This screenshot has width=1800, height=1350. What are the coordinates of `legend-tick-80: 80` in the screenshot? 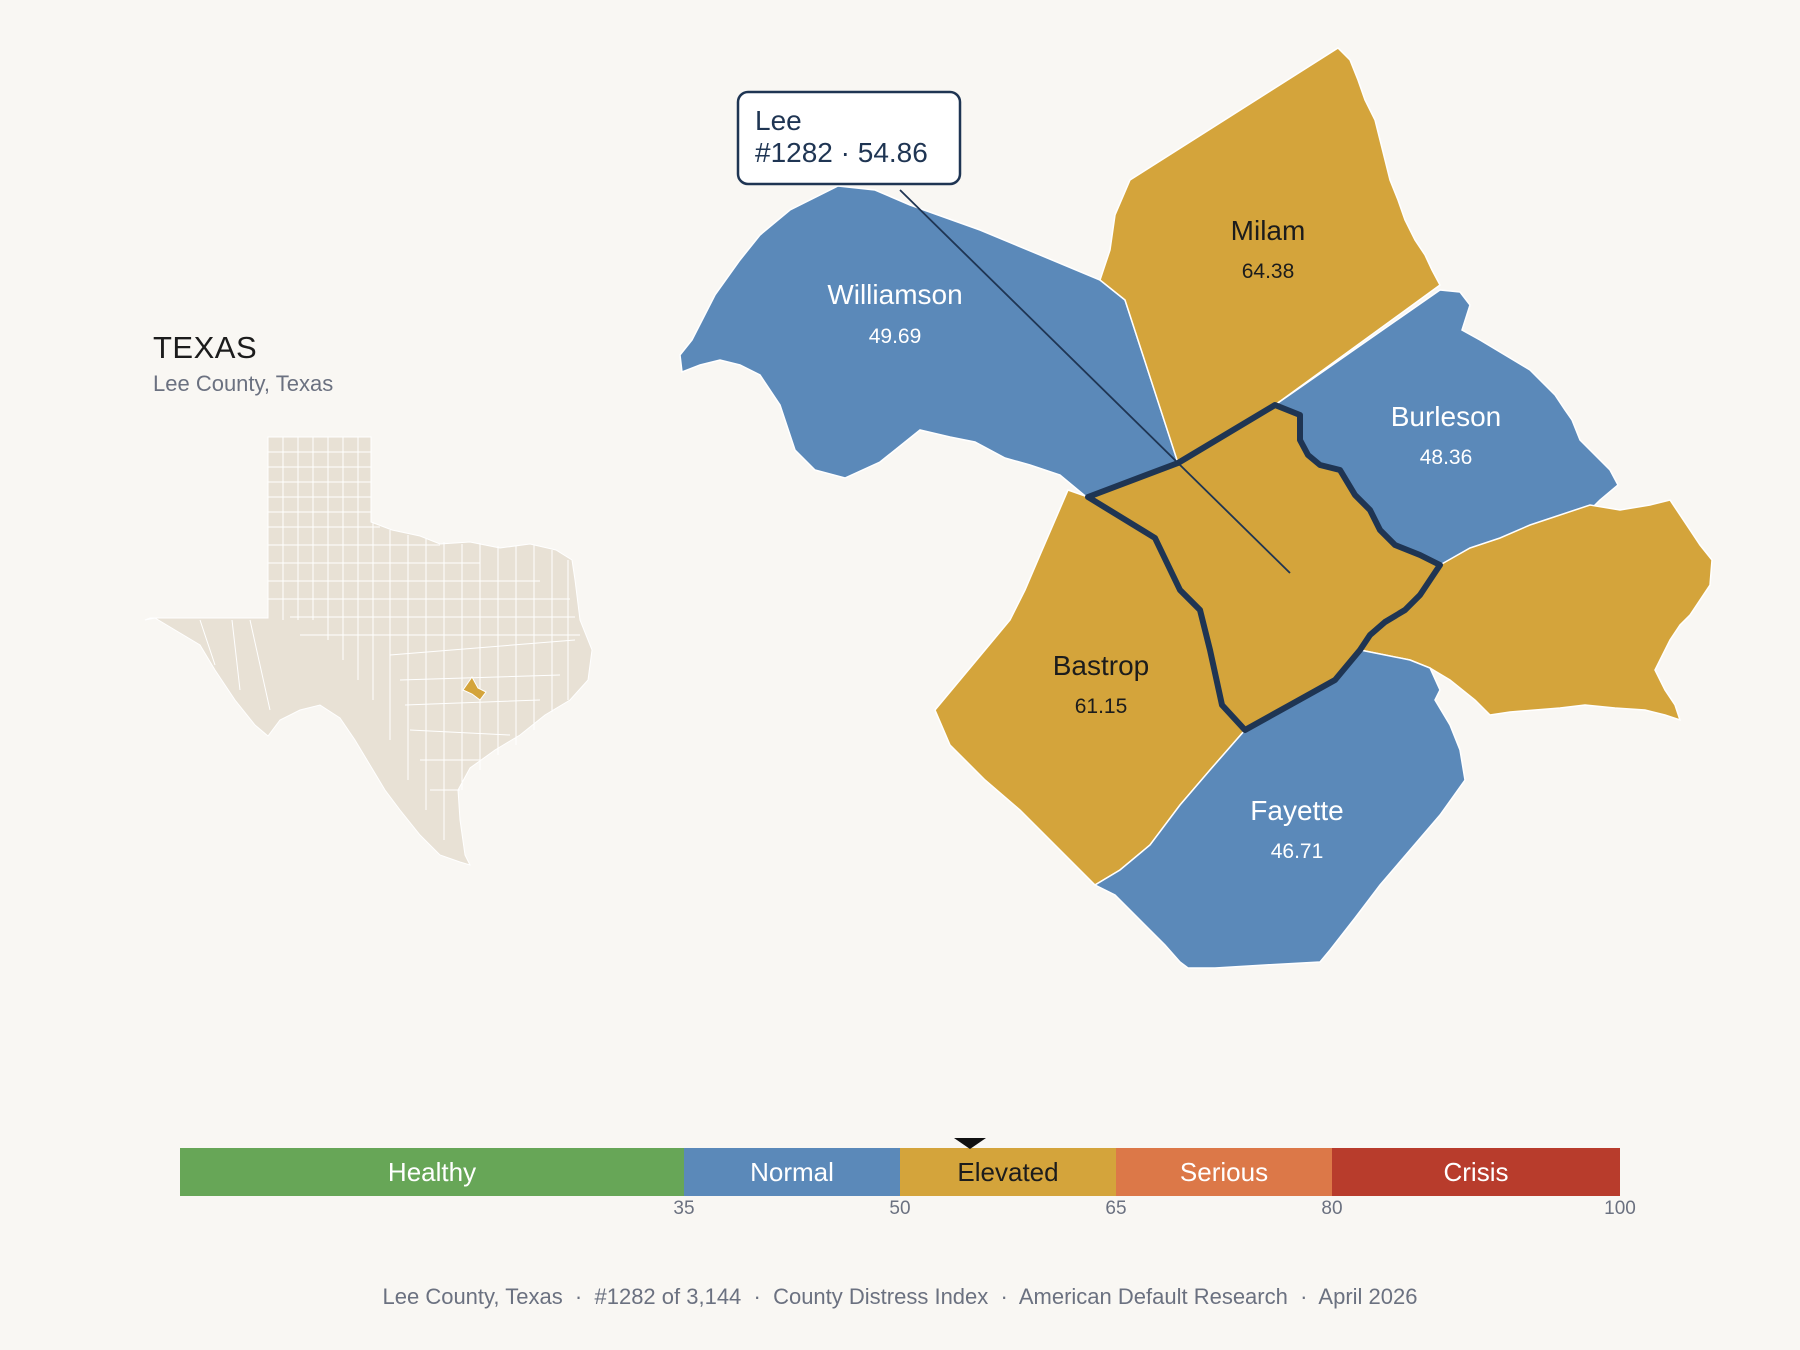 It's located at (1331, 1208).